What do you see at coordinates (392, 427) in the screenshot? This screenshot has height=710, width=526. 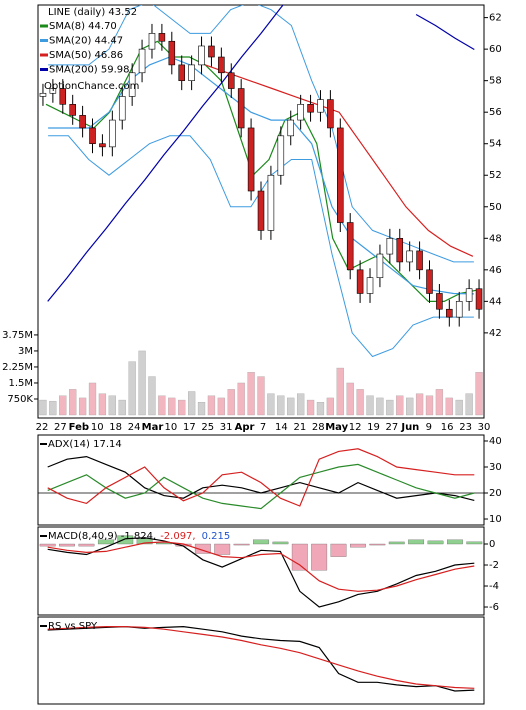 I see `x-tick-label: 27` at bounding box center [392, 427].